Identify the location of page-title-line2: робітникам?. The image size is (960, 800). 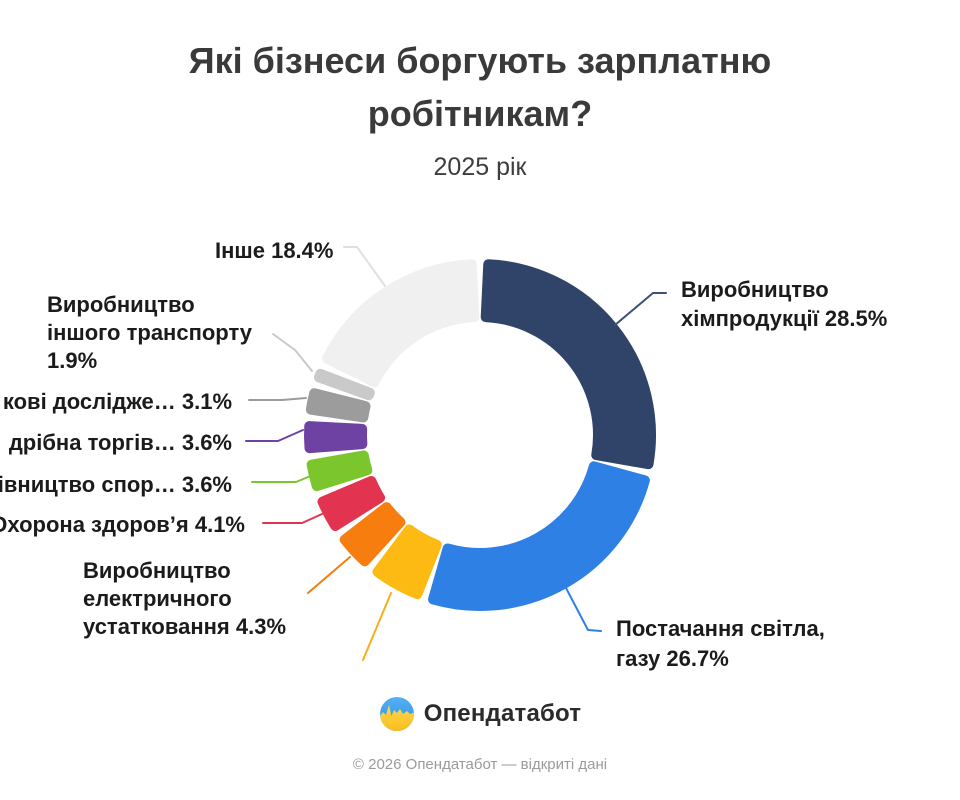
(480, 113).